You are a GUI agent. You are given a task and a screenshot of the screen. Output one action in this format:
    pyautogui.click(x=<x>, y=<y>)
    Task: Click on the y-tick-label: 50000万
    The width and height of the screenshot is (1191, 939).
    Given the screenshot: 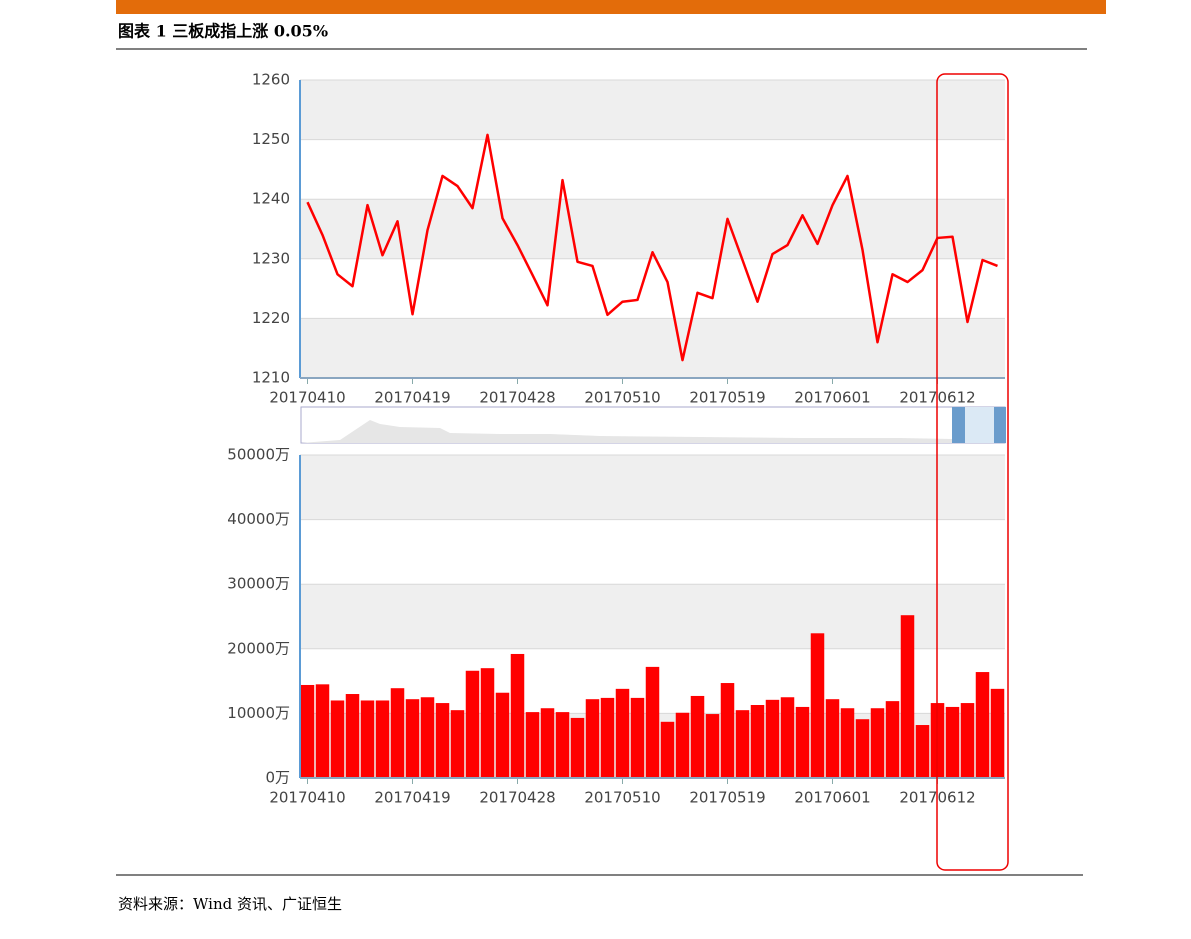 What is the action you would take?
    pyautogui.click(x=258, y=455)
    